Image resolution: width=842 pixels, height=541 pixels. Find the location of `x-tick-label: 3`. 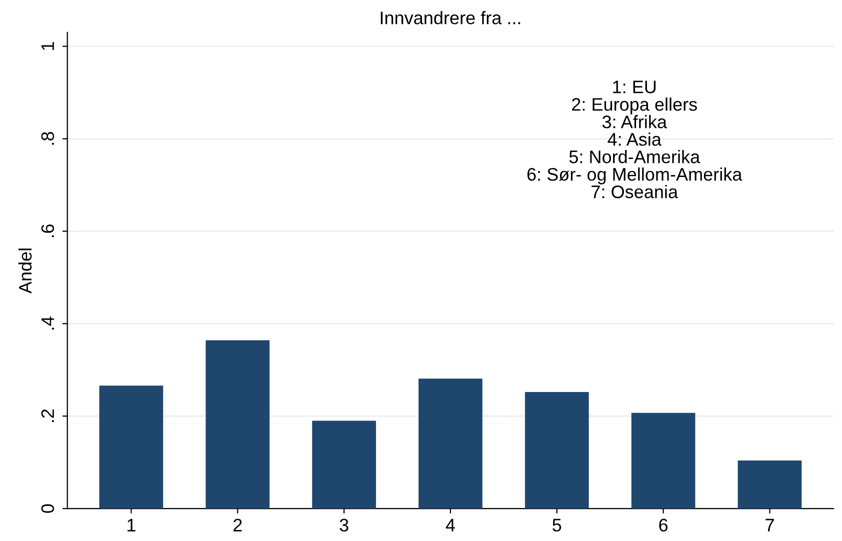

x-tick-label: 3 is located at coordinates (344, 525).